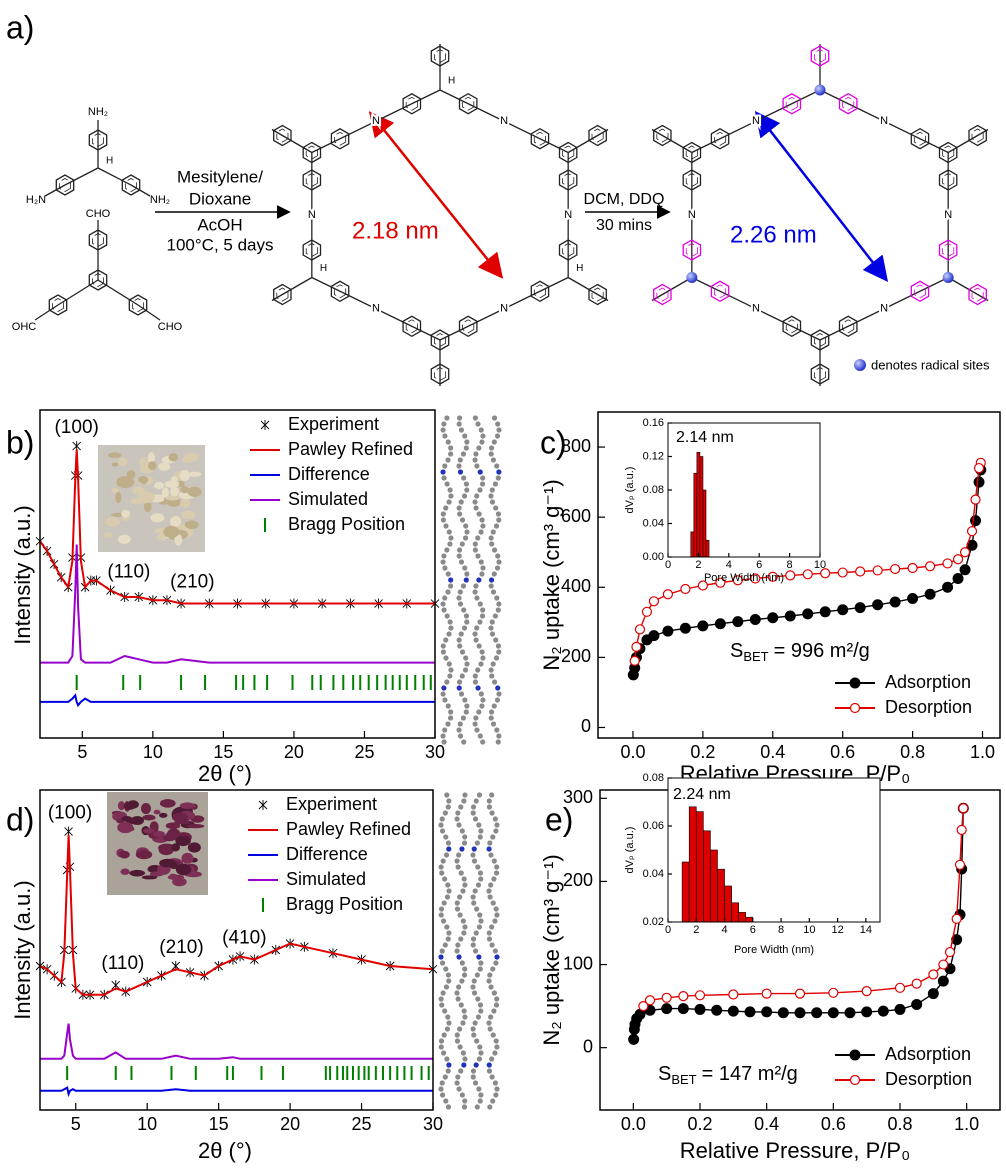 The height and width of the screenshot is (1169, 1006). I want to click on x-tick-label: 0, so click(668, 565).